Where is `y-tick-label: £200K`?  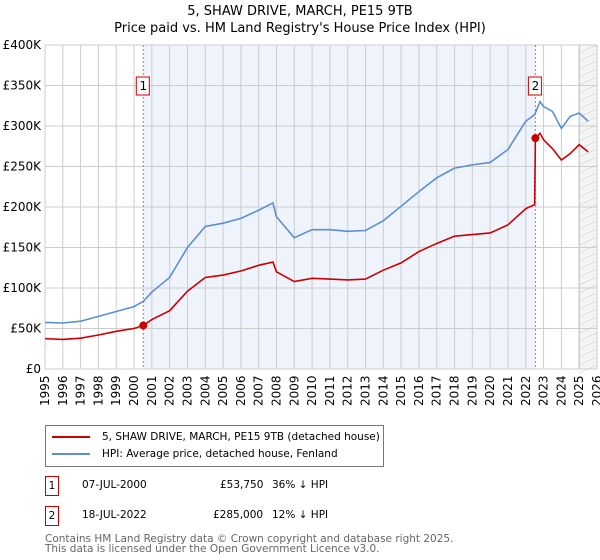 y-tick-label: £200K is located at coordinates (23, 207).